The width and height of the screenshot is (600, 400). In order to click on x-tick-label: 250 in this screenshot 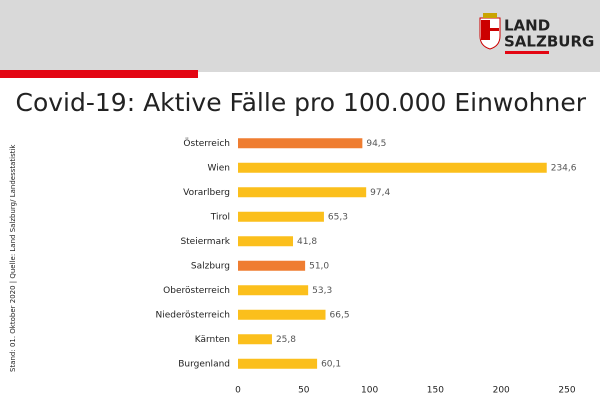, I will do `click(566, 391)`.